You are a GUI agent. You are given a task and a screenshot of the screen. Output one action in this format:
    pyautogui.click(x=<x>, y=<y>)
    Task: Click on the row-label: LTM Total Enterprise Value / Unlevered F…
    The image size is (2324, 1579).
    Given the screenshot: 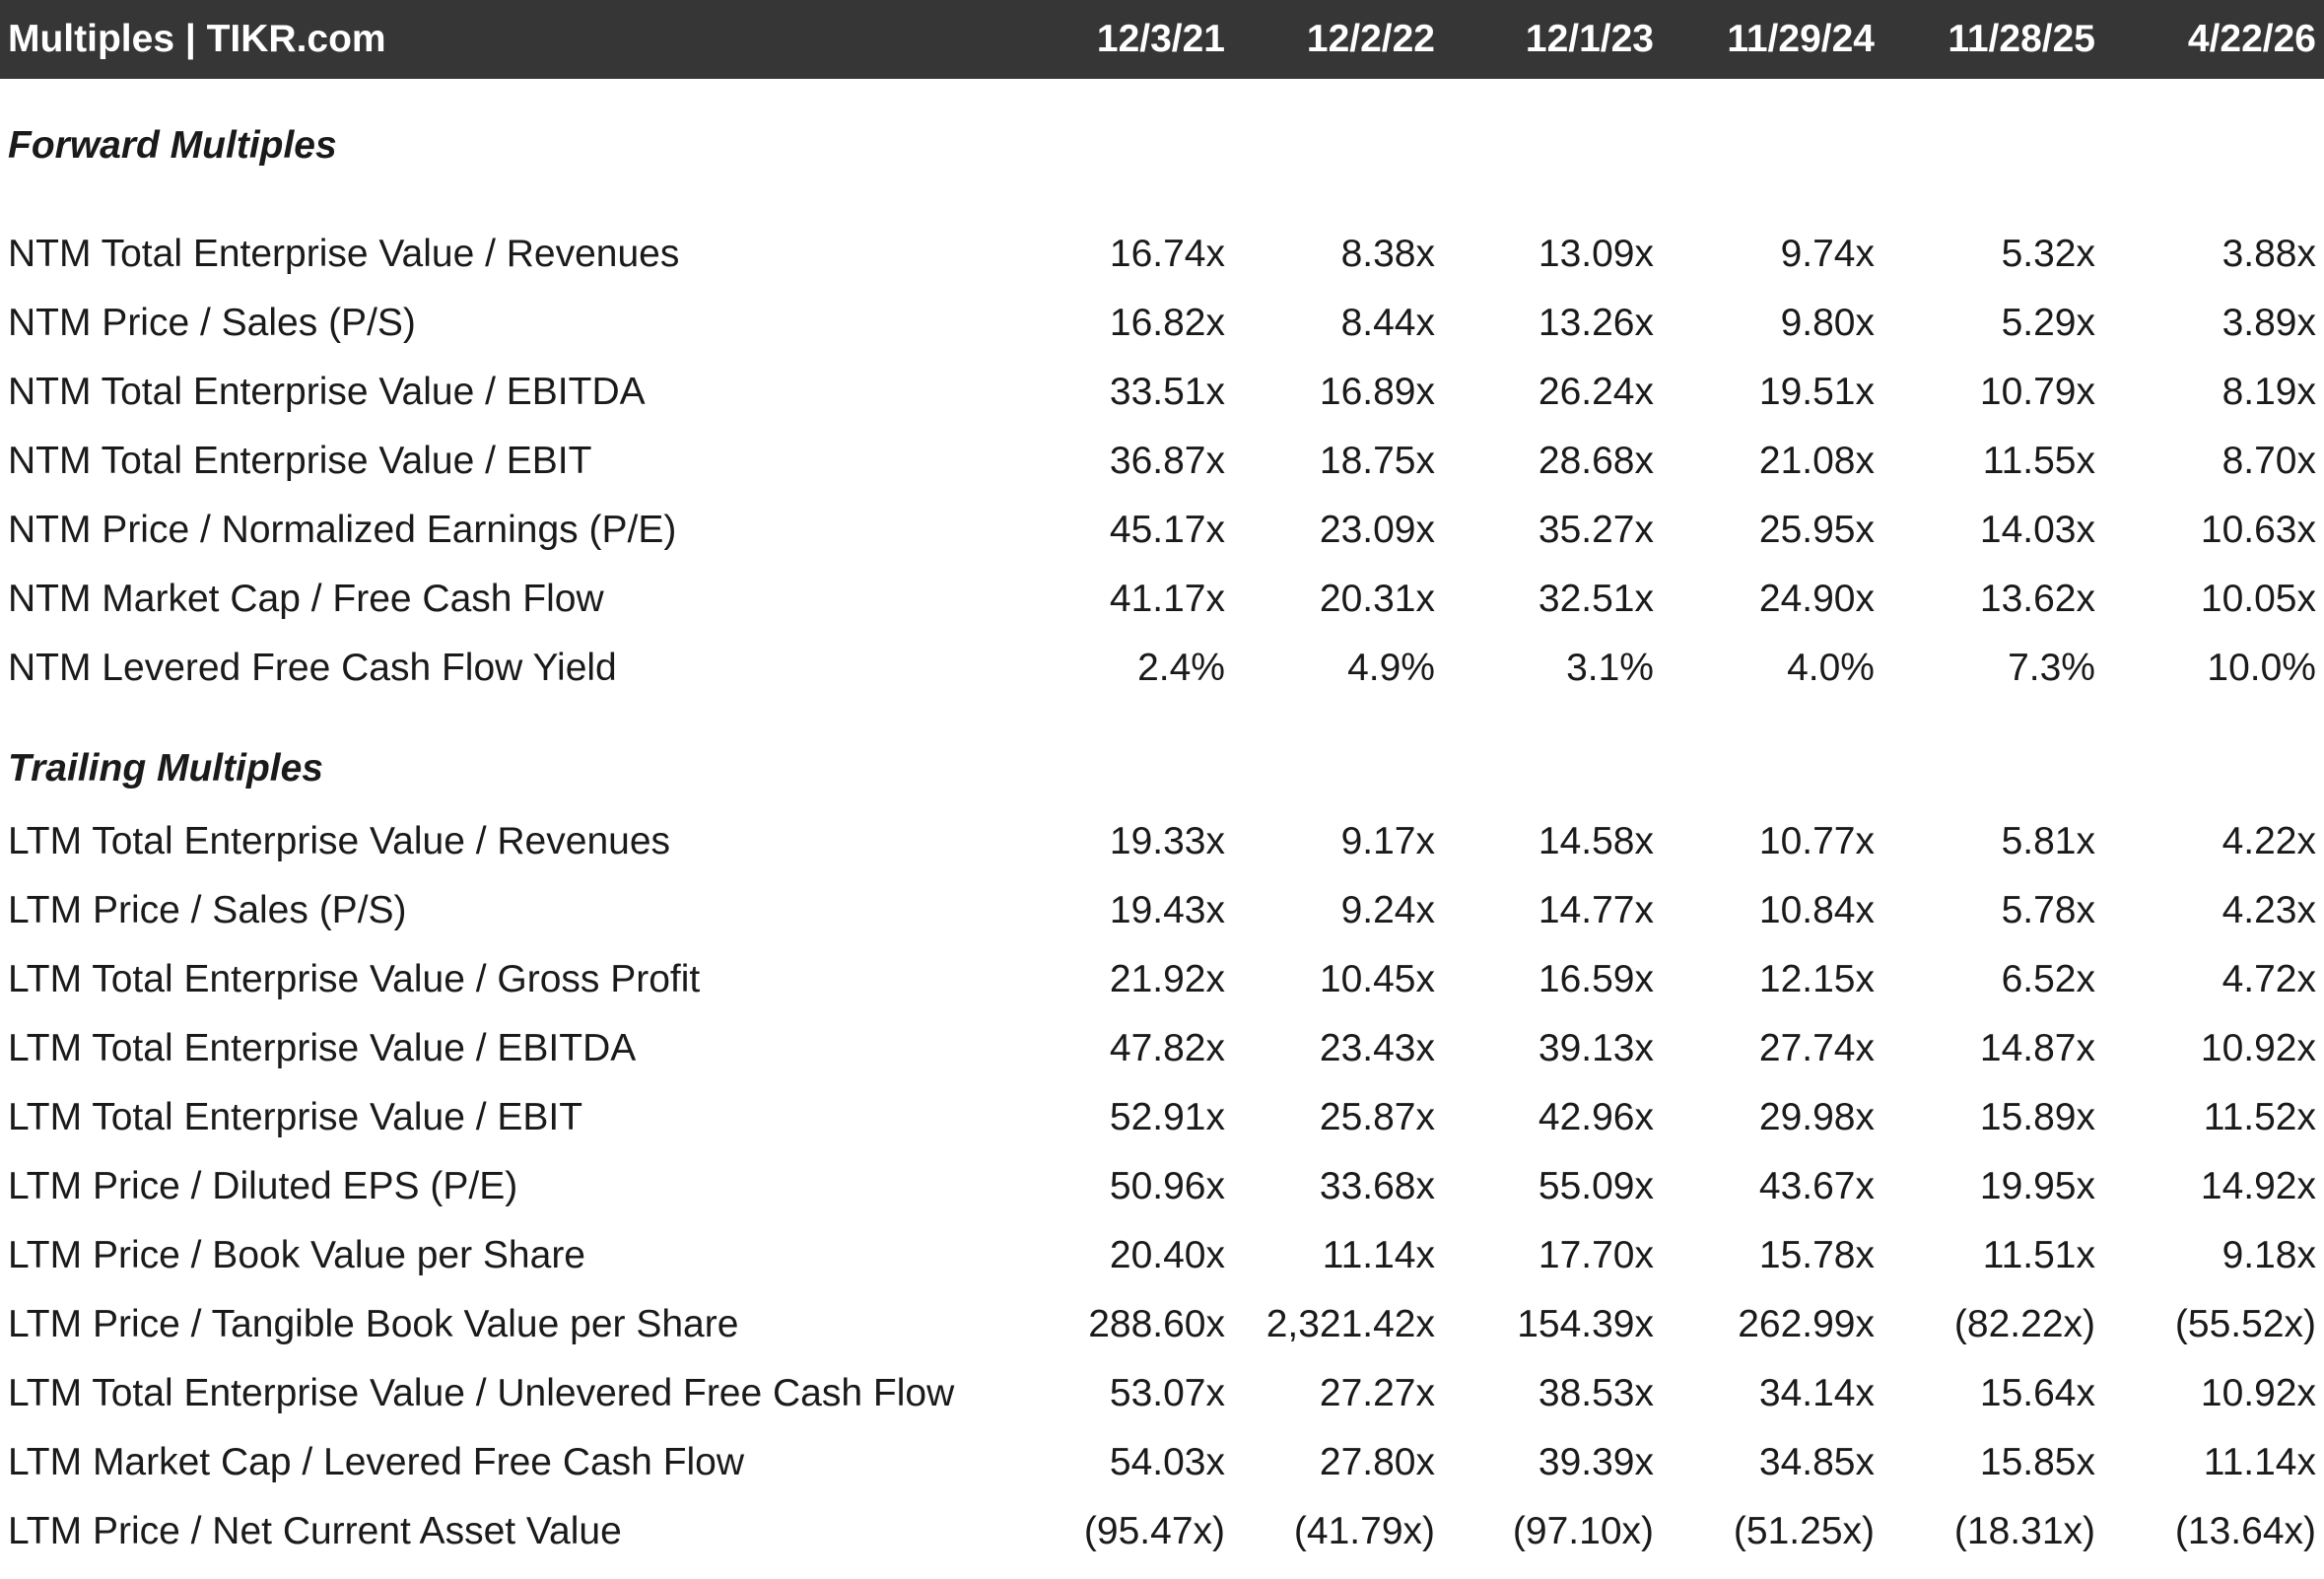 What is the action you would take?
    pyautogui.click(x=482, y=1393)
    